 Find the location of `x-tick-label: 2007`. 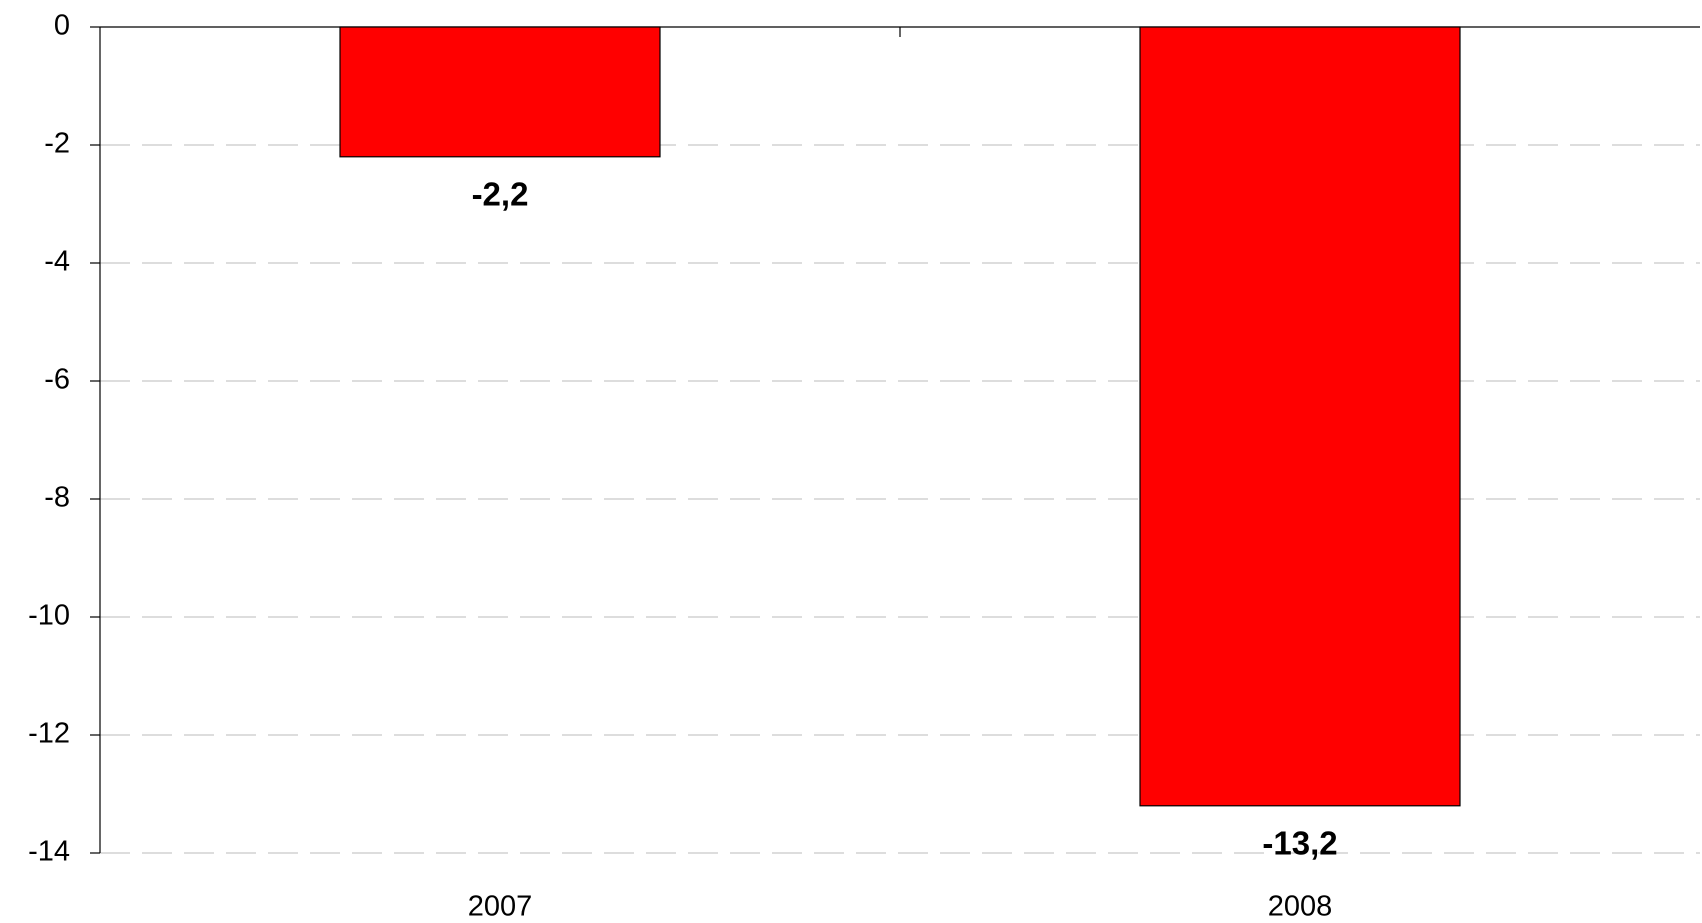

x-tick-label: 2007 is located at coordinates (500, 907).